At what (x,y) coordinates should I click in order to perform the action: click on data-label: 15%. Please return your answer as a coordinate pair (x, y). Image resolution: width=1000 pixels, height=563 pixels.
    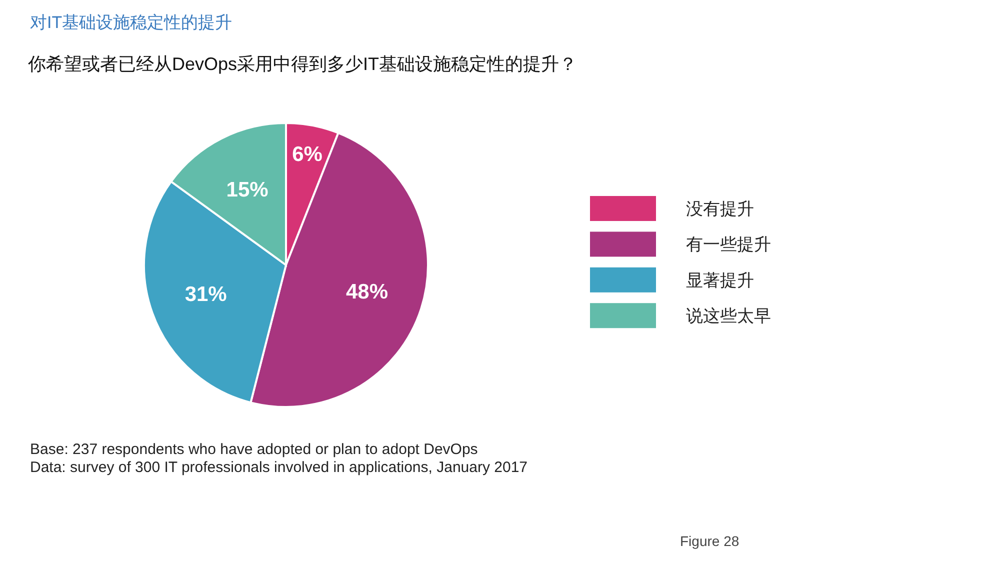
    Looking at the image, I should click on (247, 190).